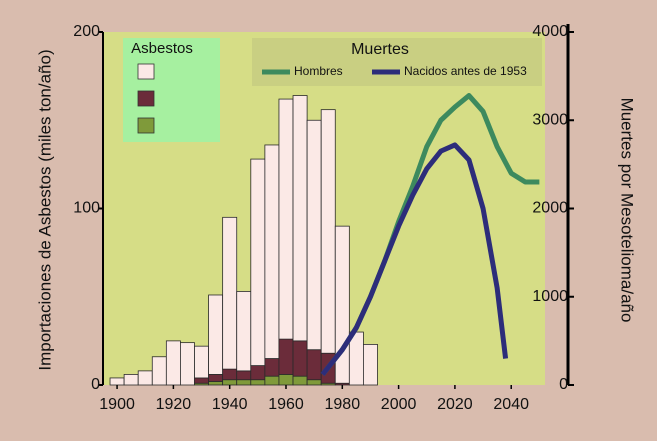 The height and width of the screenshot is (441, 657). I want to click on x-tick-label: 2020, so click(455, 404).